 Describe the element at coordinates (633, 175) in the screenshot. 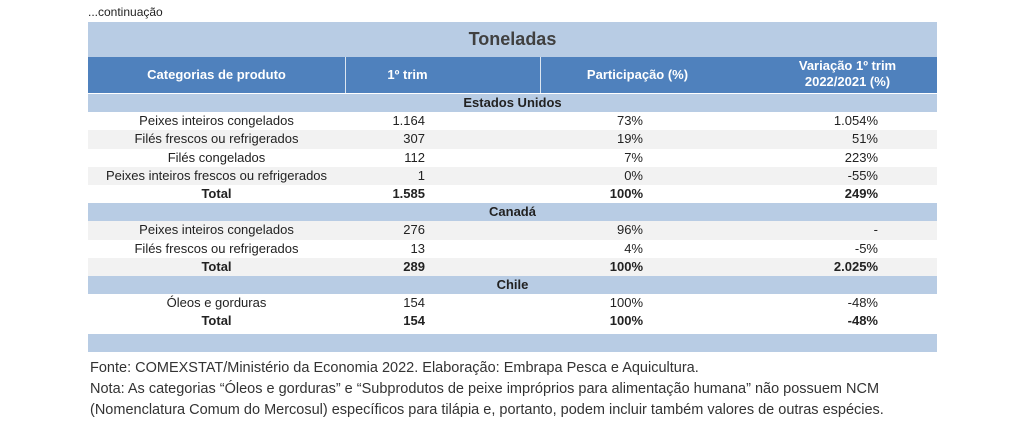

I see `table-cell: 0%` at that location.